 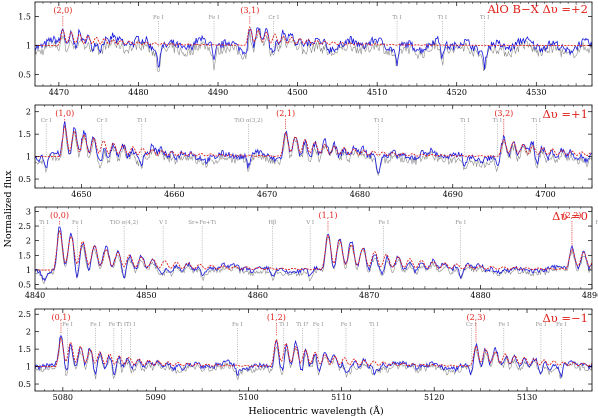 I want to click on x-tick-label: 5100, so click(x=248, y=397).